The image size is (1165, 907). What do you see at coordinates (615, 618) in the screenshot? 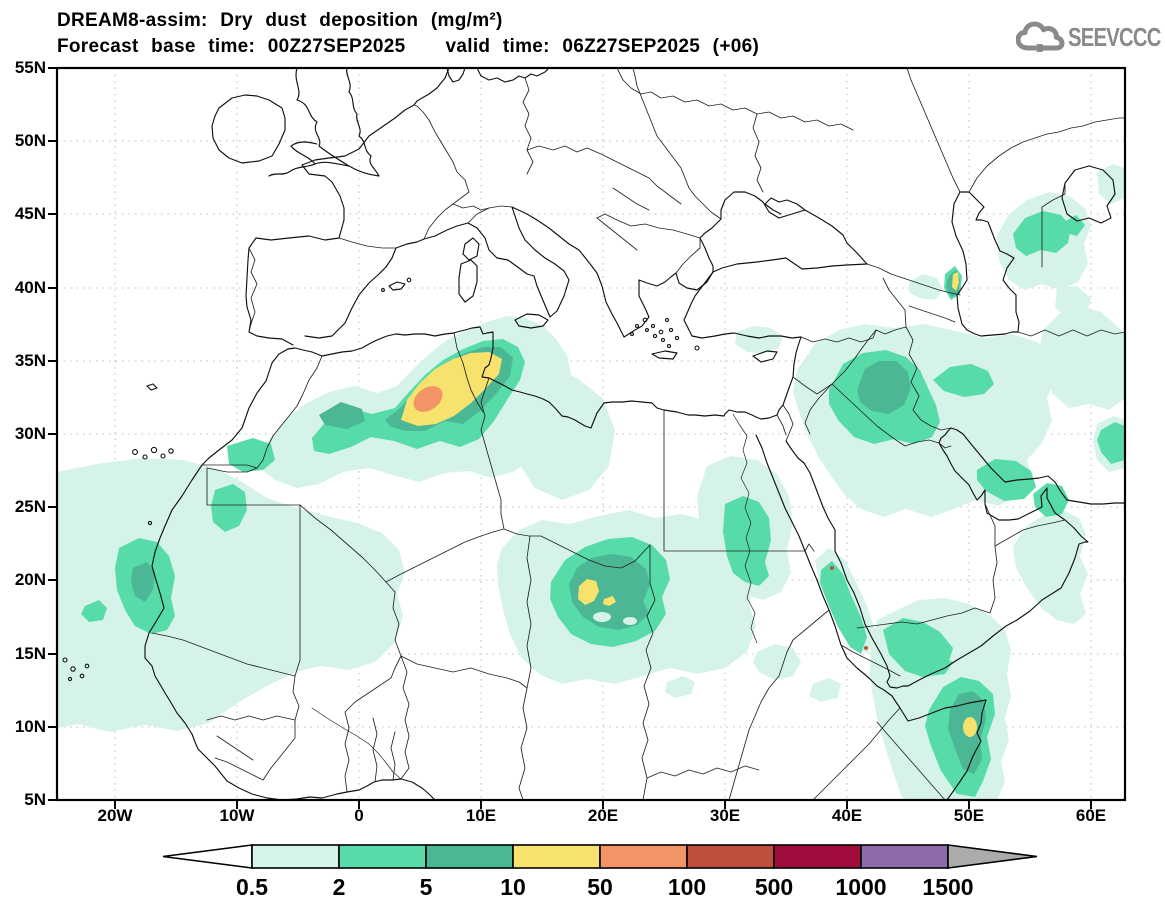
I see `contour-holes` at bounding box center [615, 618].